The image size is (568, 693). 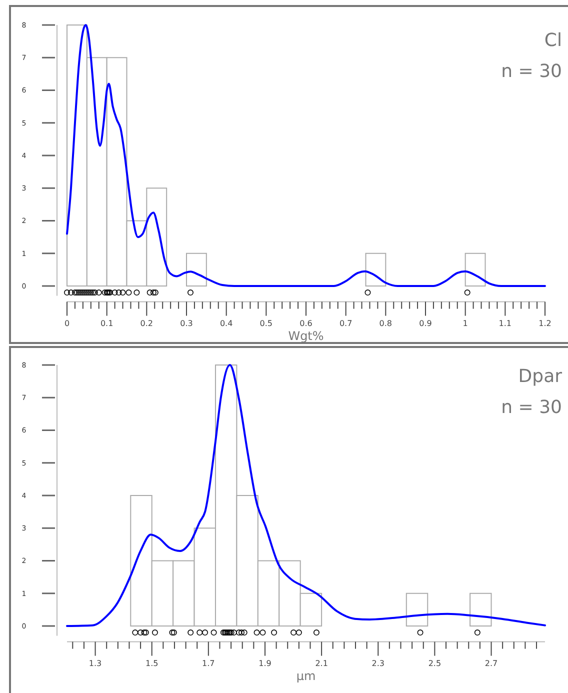 What do you see at coordinates (265, 663) in the screenshot?
I see `x-tick-label: 1.9` at bounding box center [265, 663].